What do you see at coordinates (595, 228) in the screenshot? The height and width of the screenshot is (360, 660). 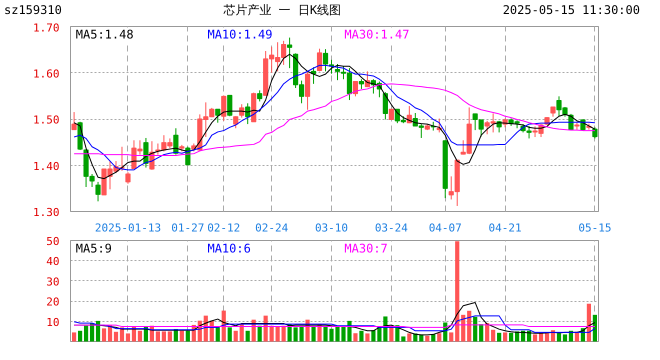 I see `x-tick-label: 05-15` at bounding box center [595, 228].